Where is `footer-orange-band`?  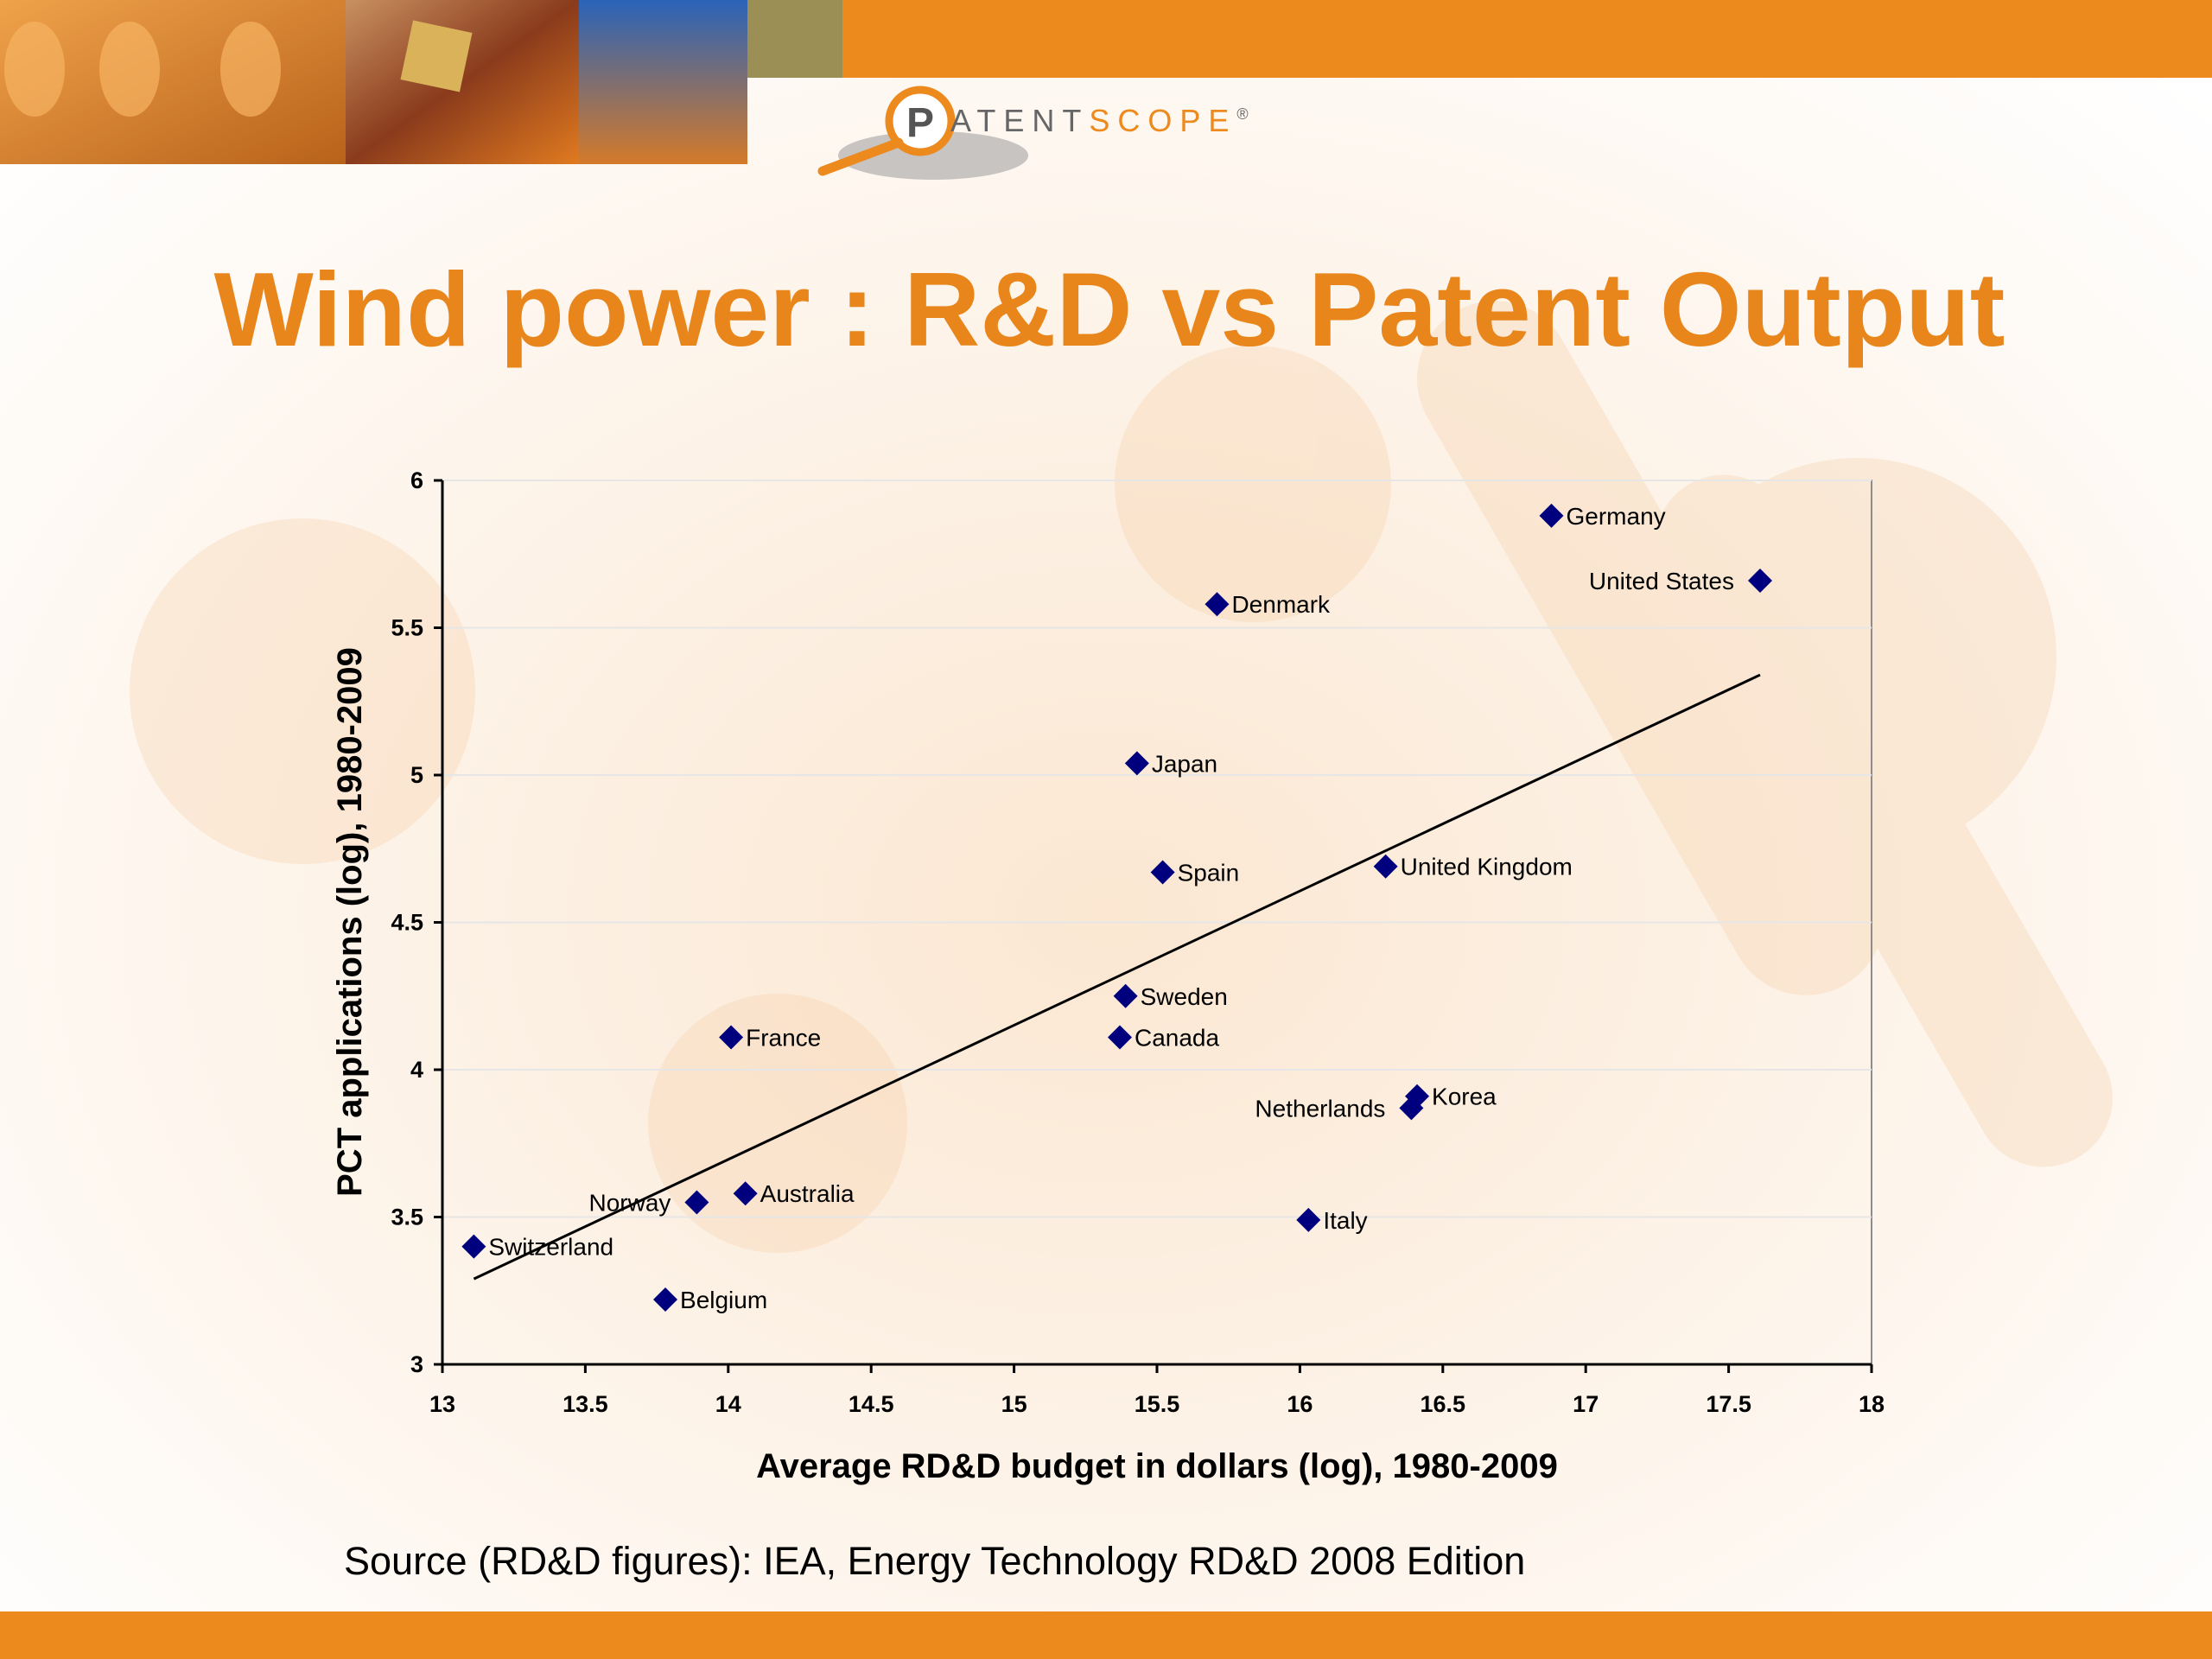 footer-orange-band is located at coordinates (1106, 1635).